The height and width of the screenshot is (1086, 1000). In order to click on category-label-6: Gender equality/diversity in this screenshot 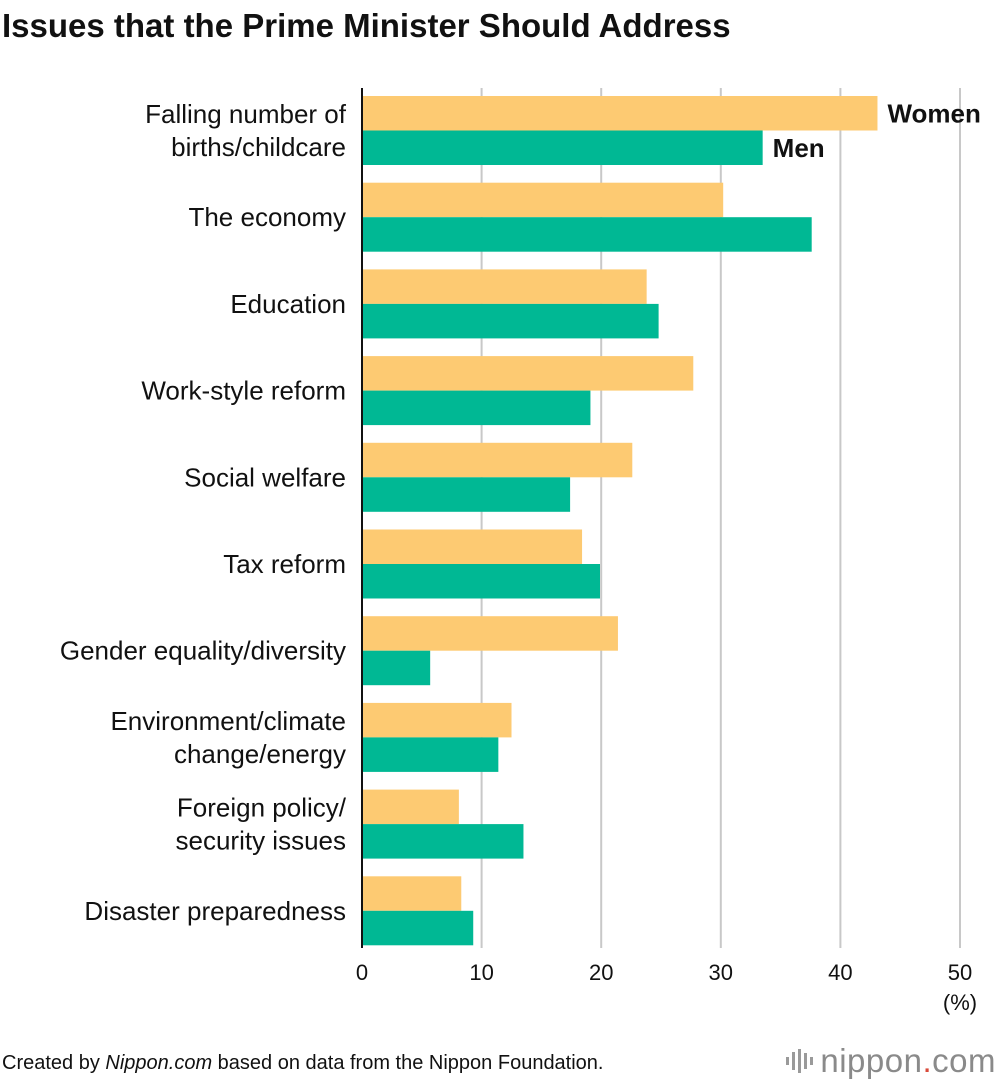, I will do `click(203, 651)`.